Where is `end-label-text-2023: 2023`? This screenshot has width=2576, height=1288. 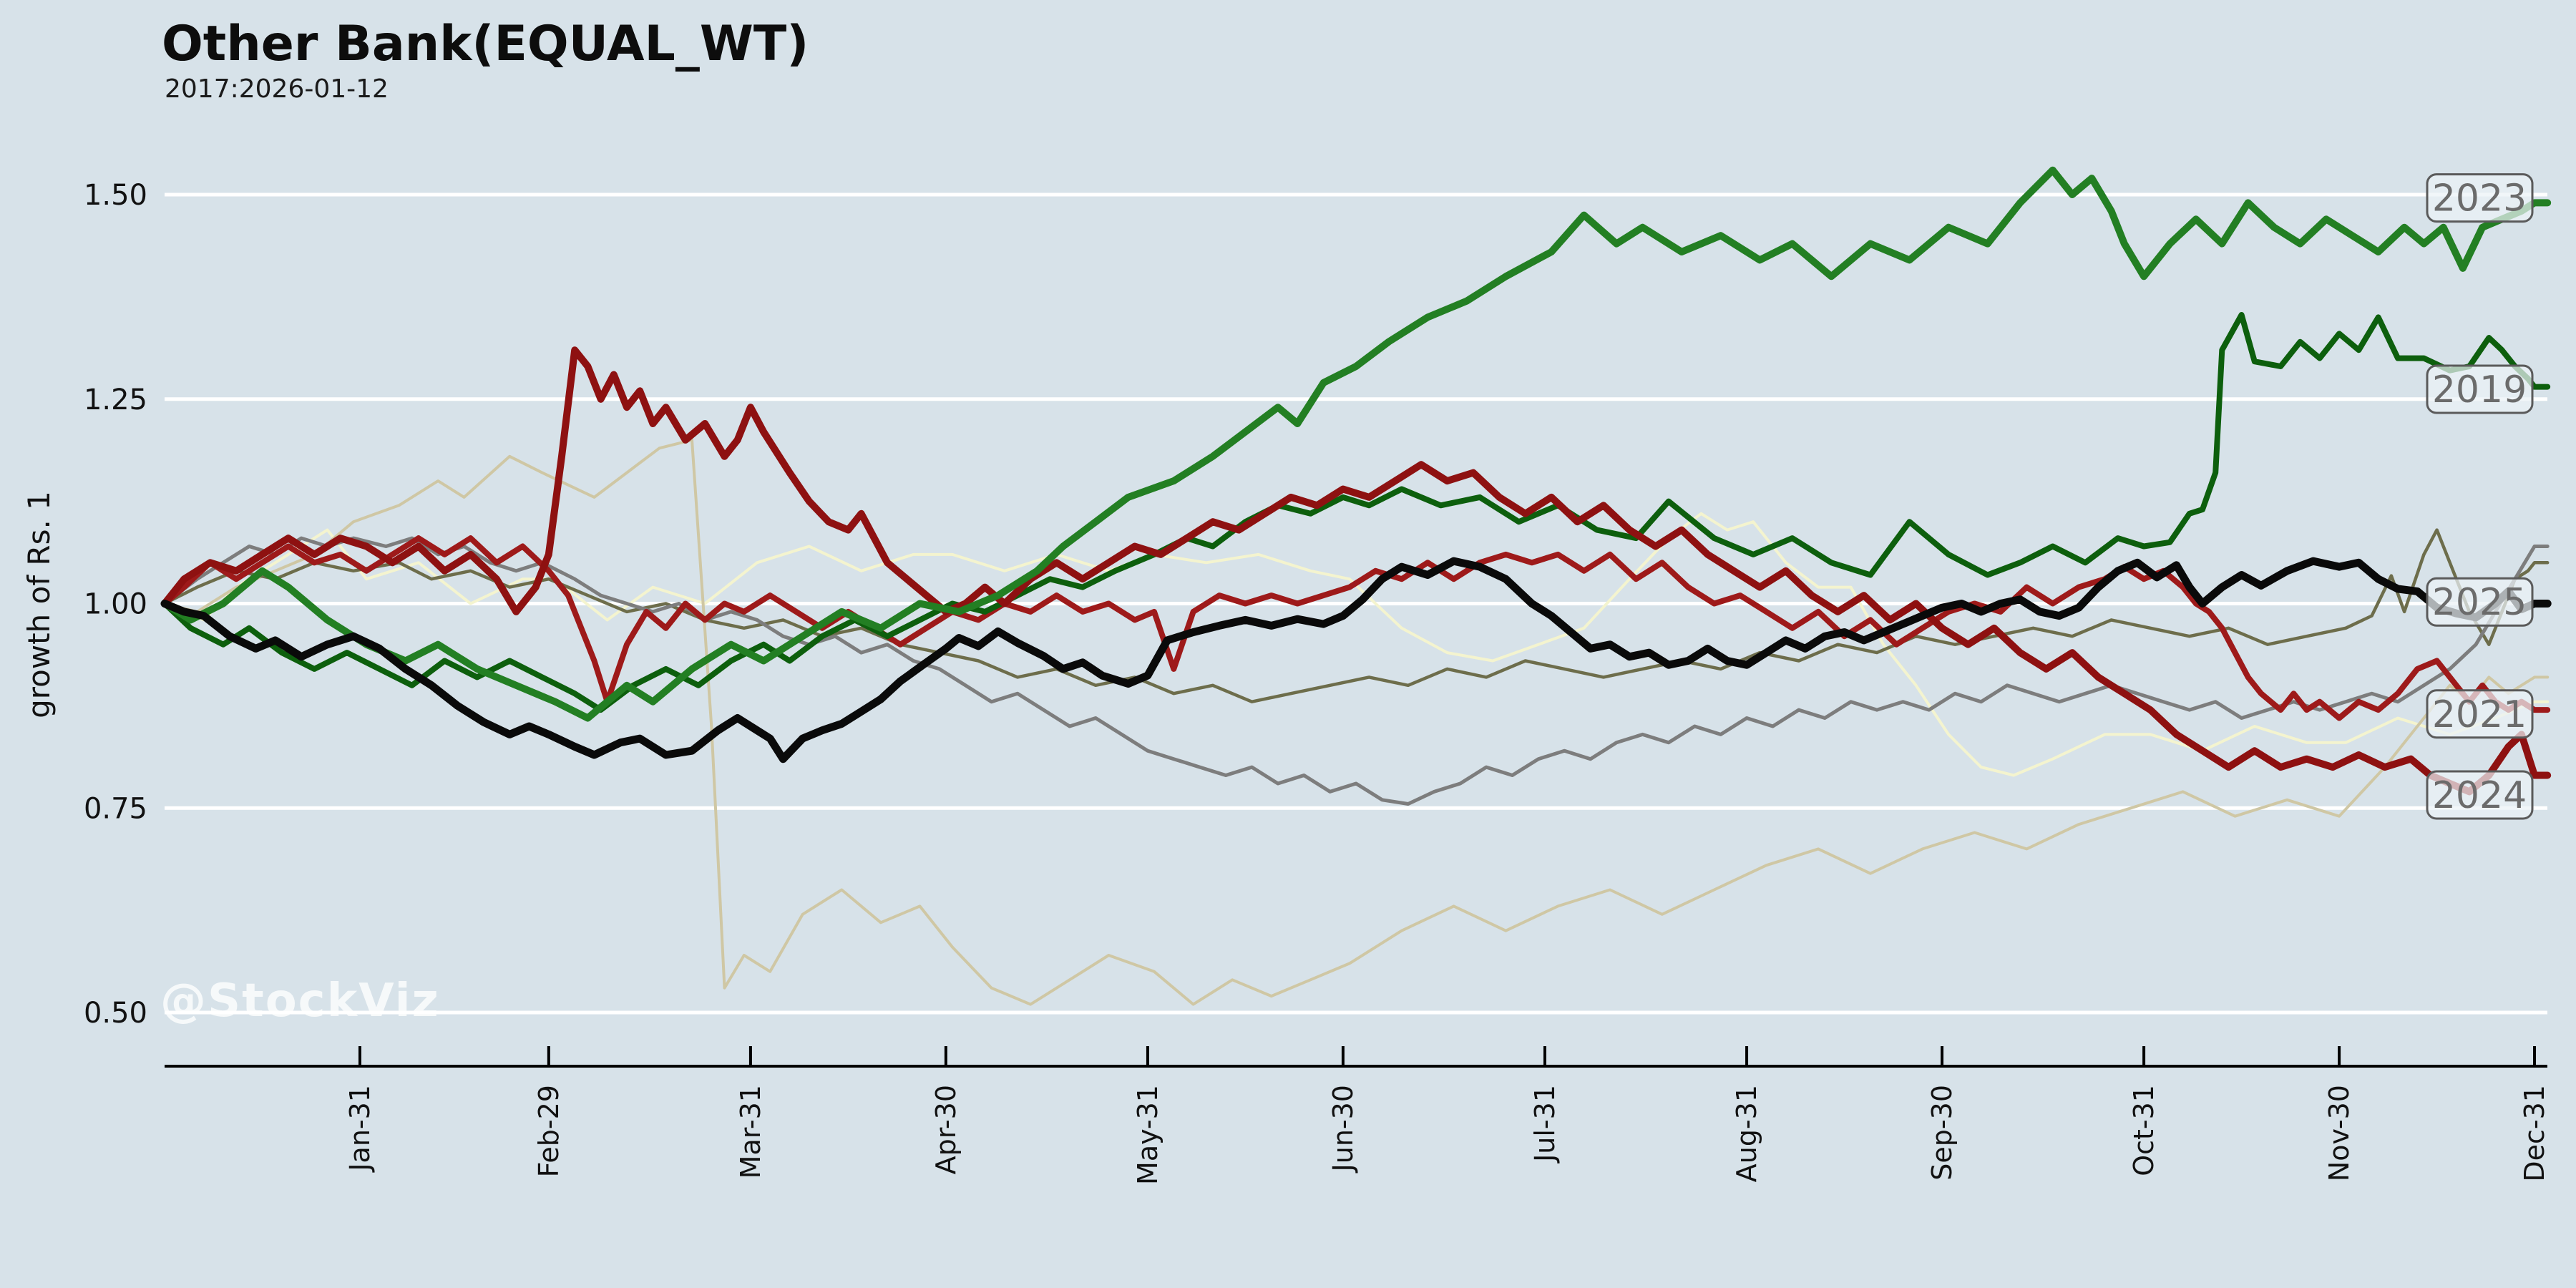 end-label-text-2023: 2023 is located at coordinates (2479, 198).